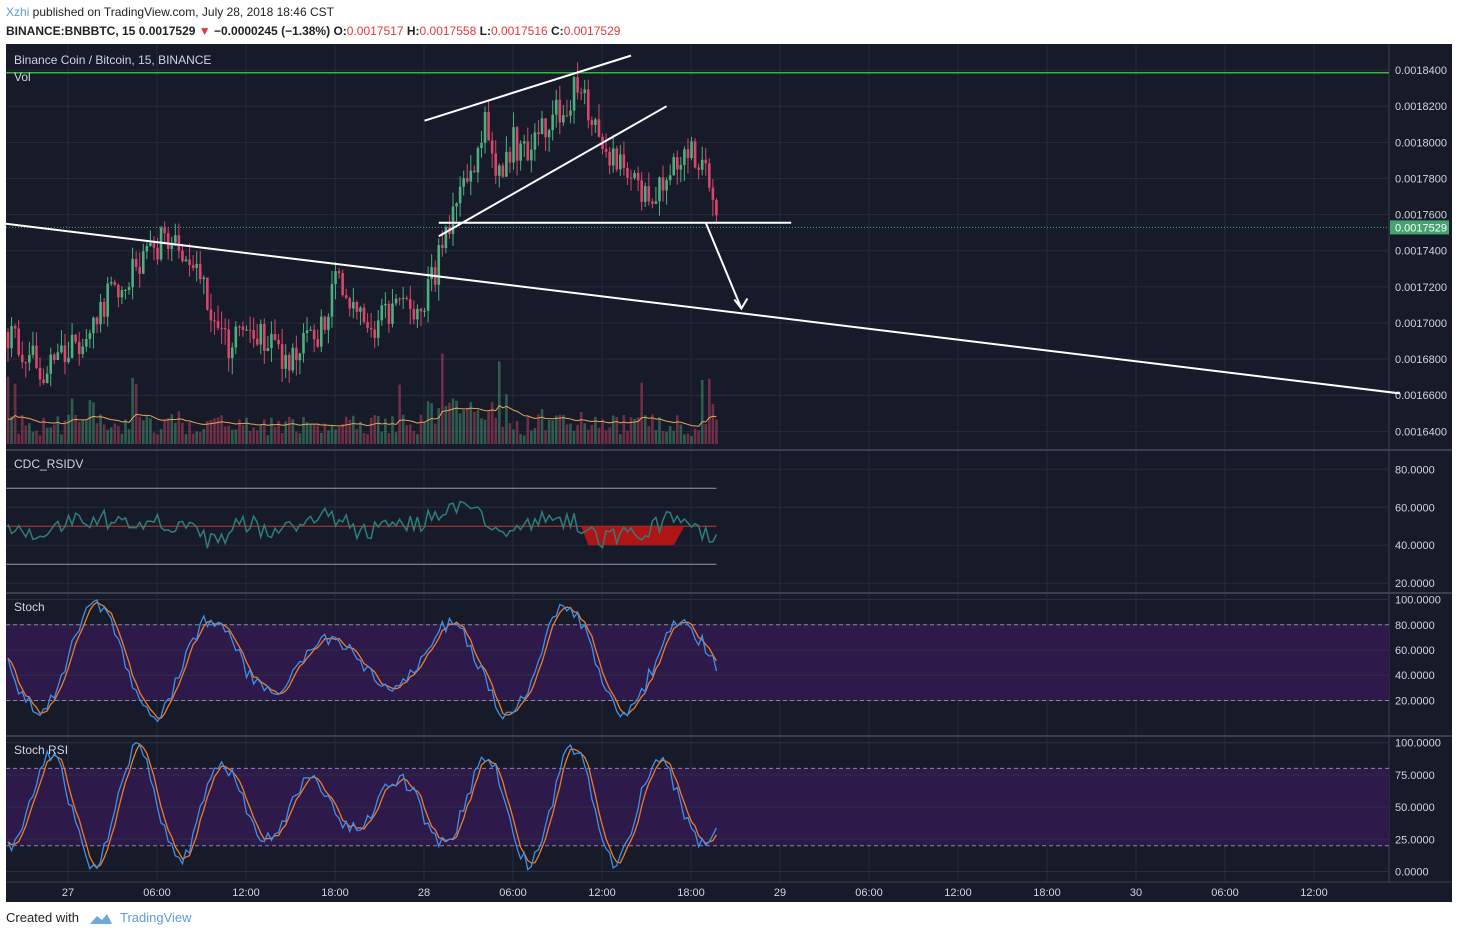 Image resolution: width=1458 pixels, height=937 pixels. Describe the element at coordinates (729, 892) in the screenshot. I see `time-axis-background` at that location.